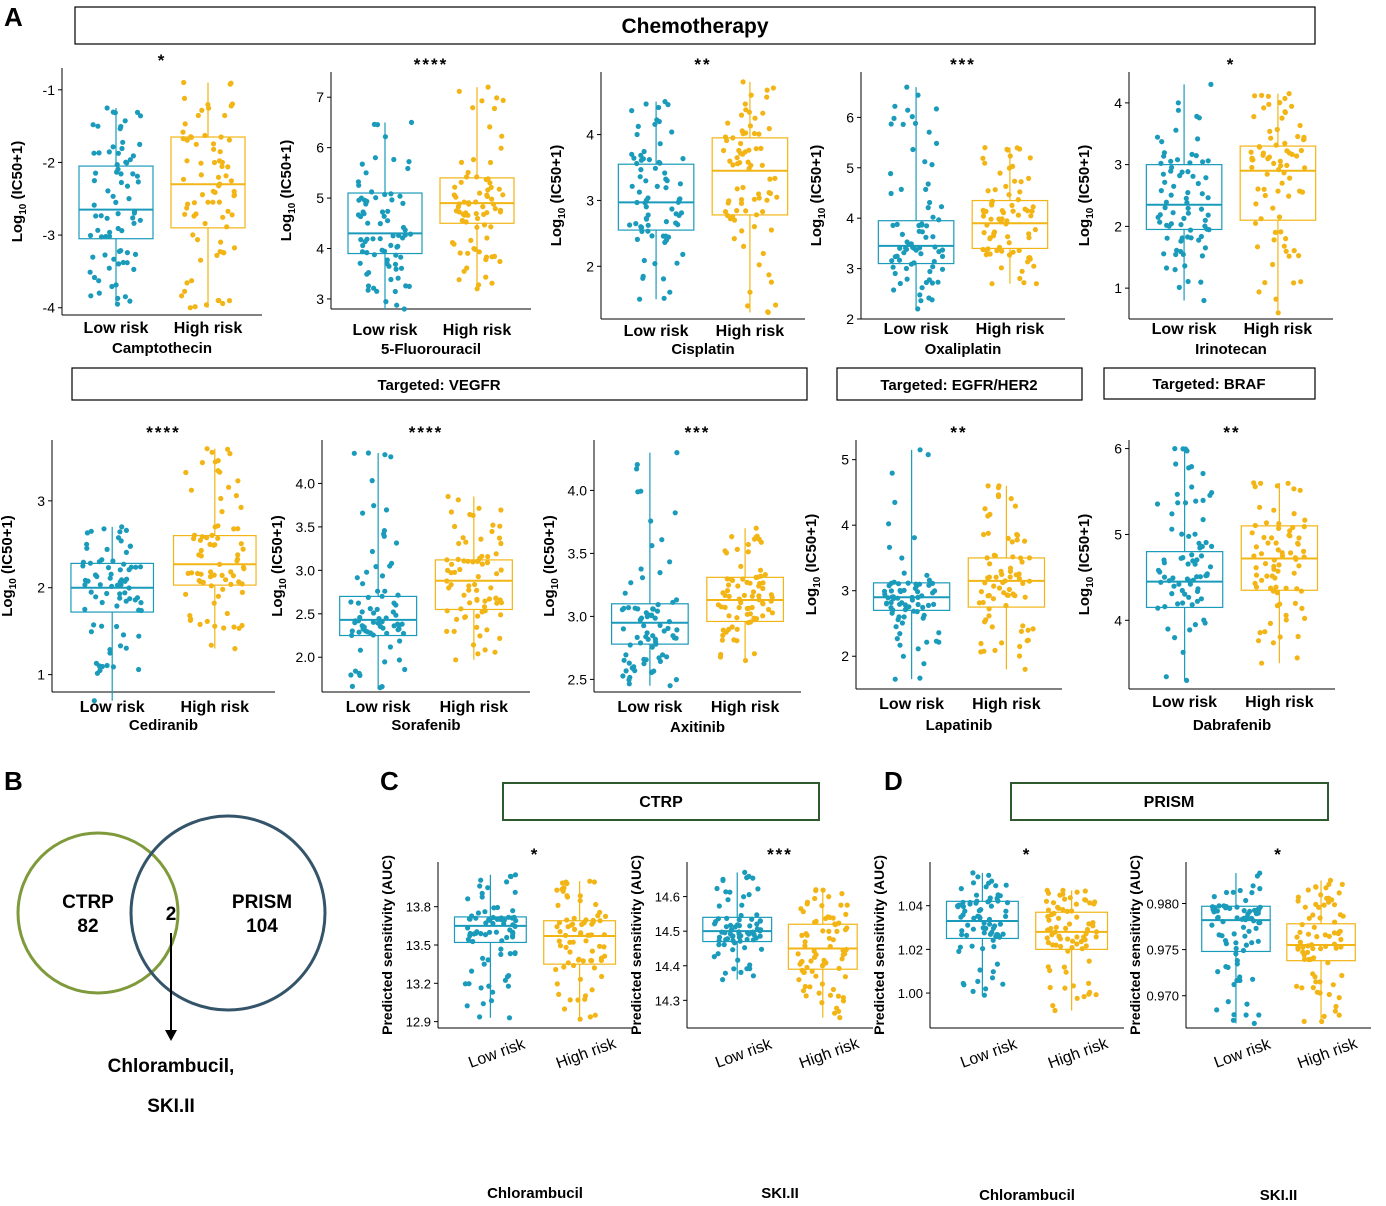 The width and height of the screenshot is (1386, 1206). I want to click on y-tick-label: -4, so click(49, 308).